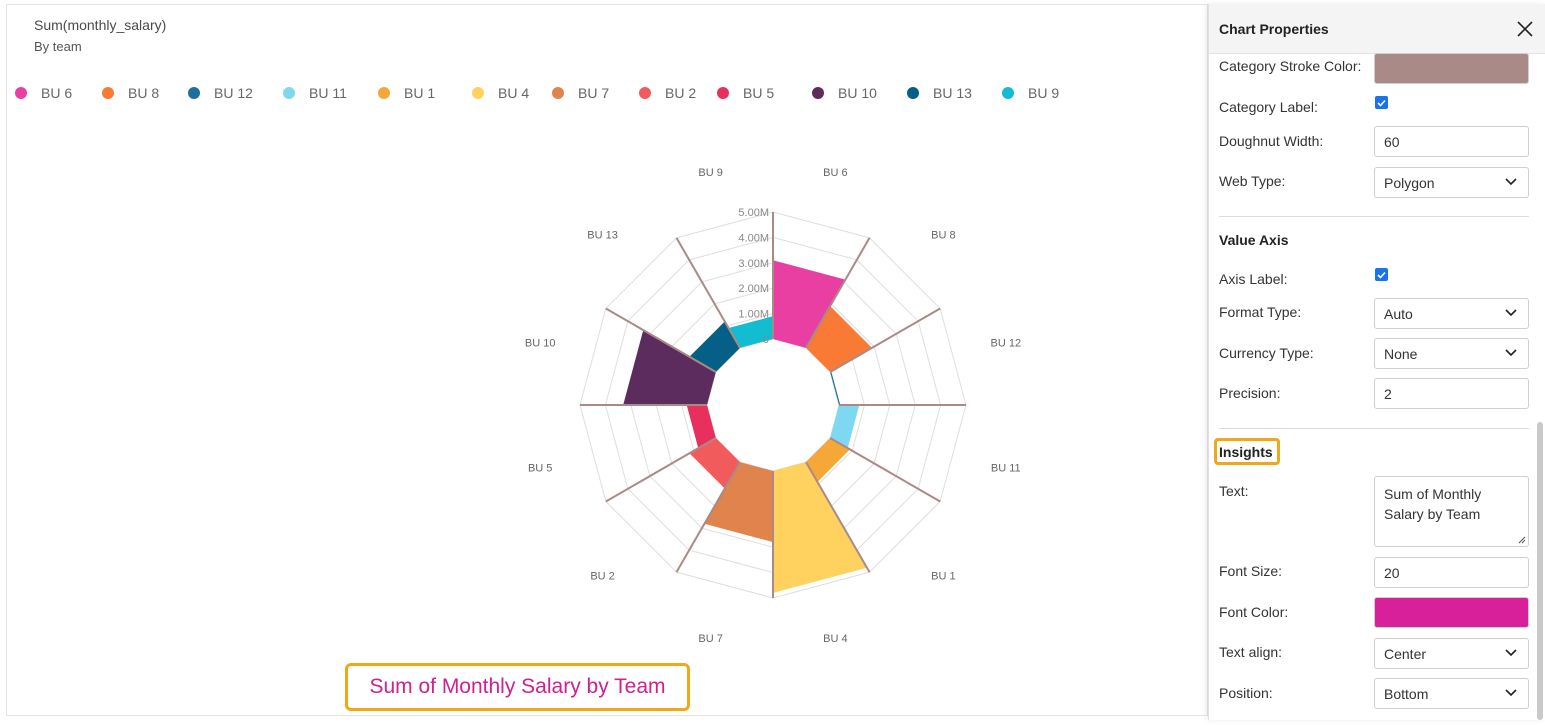 This screenshot has height=727, width=1545. Describe the element at coordinates (1044, 93) in the screenshot. I see `legend-label: BU 9` at that location.